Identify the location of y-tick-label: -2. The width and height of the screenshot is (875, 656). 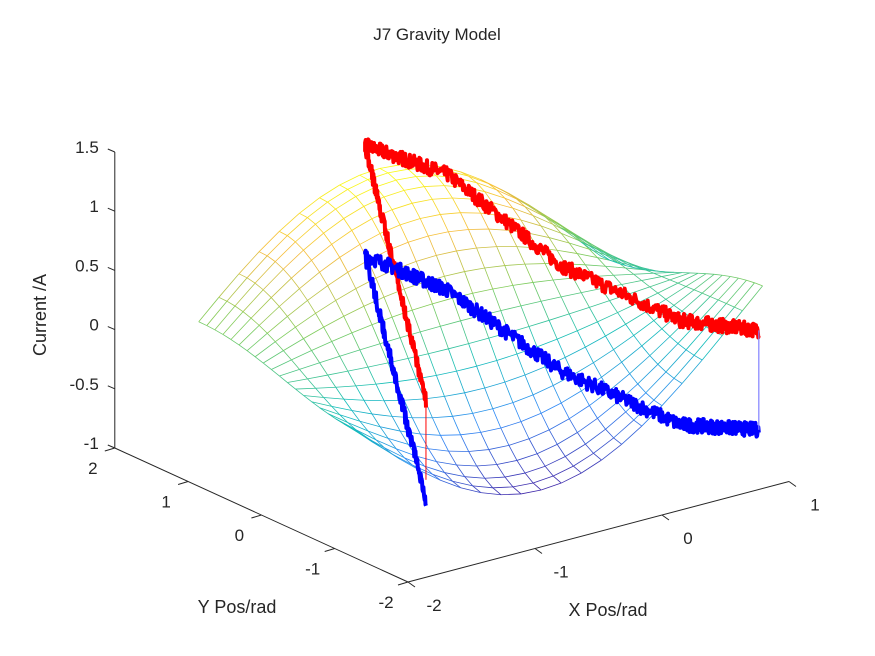
(385, 602).